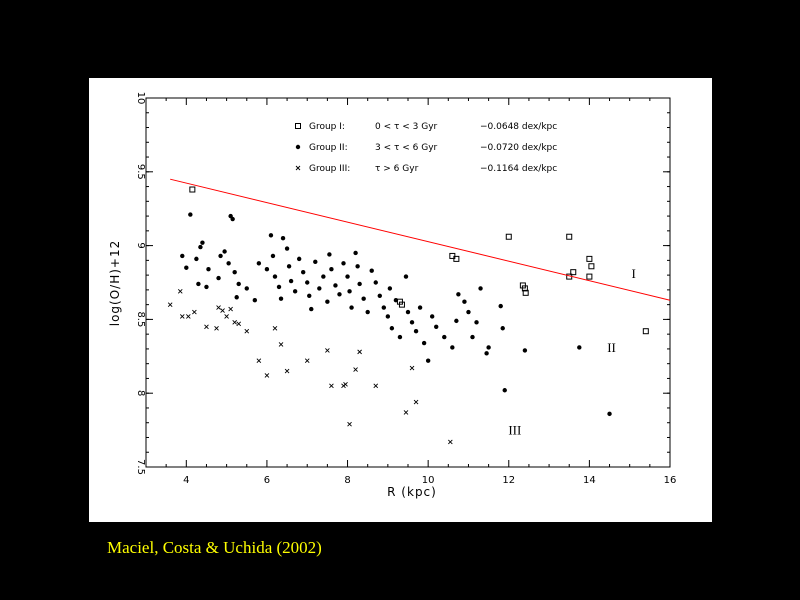 The height and width of the screenshot is (600, 800). What do you see at coordinates (328, 148) in the screenshot?
I see `legend-group-label: Group II:` at bounding box center [328, 148].